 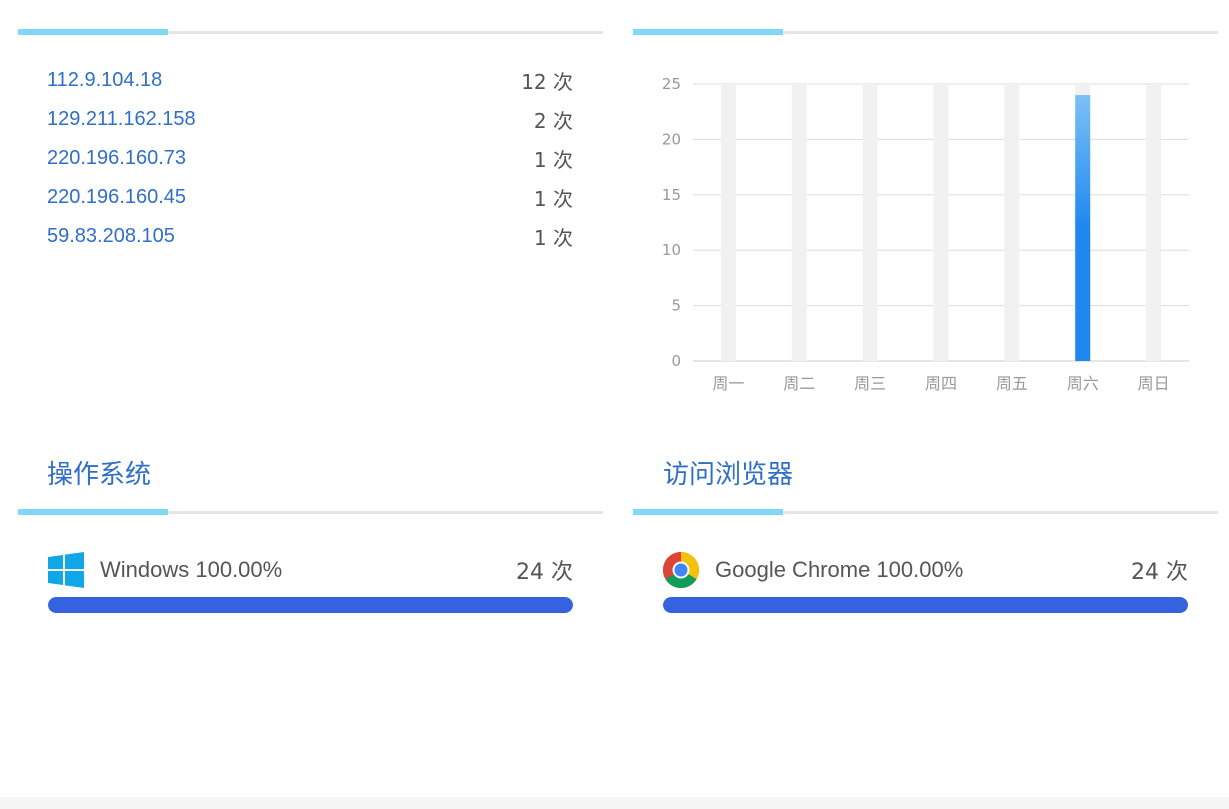 What do you see at coordinates (547, 81) in the screenshot?
I see `visit-count: 12 次` at bounding box center [547, 81].